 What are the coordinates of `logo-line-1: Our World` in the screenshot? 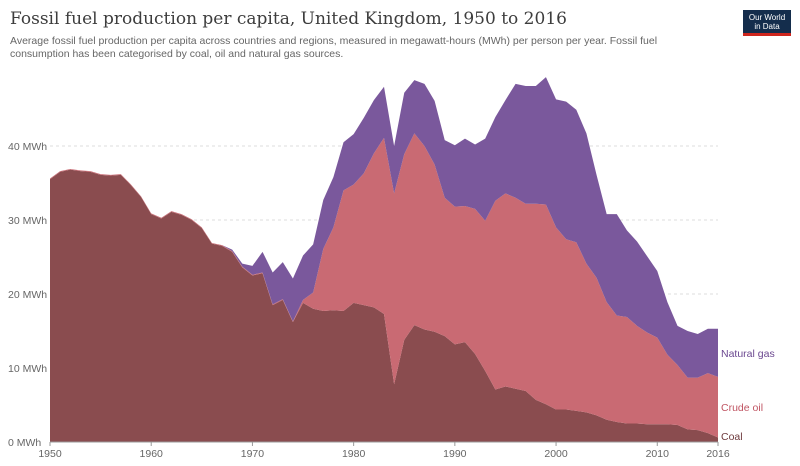 It's located at (767, 17).